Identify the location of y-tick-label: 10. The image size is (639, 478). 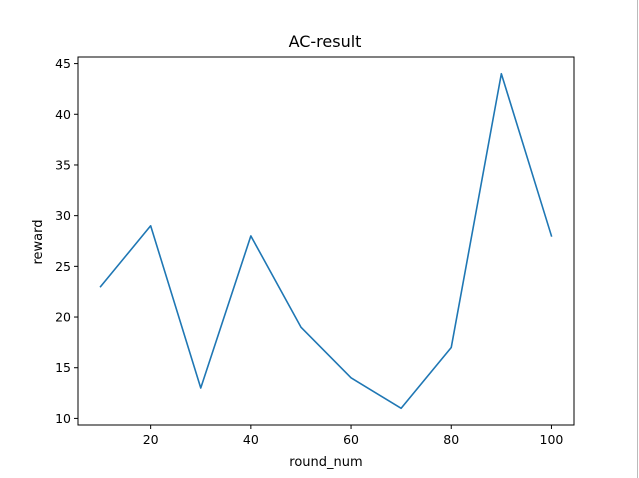
(63, 418).